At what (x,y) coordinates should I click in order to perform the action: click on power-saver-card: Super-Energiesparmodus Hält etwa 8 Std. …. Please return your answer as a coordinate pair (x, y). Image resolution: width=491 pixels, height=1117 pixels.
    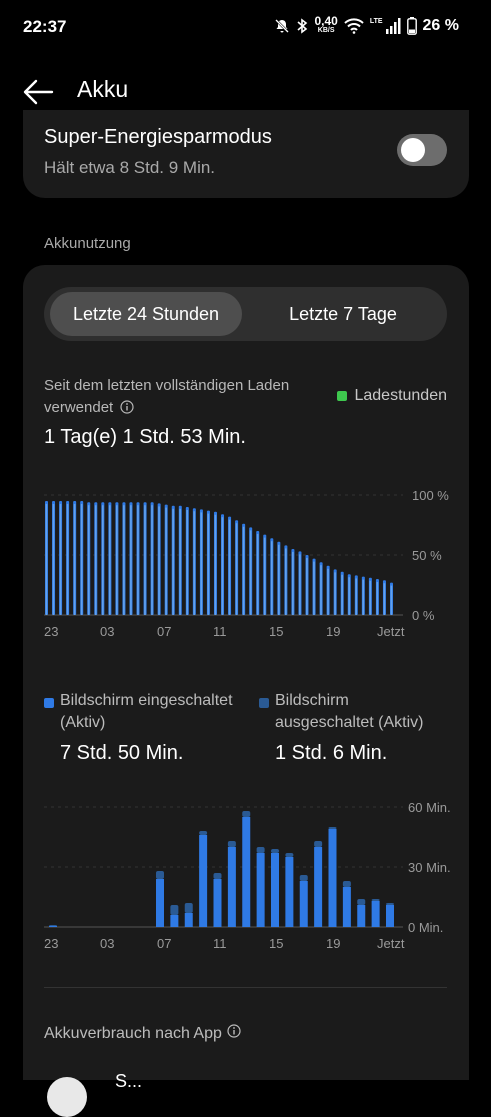
    Looking at the image, I should click on (246, 154).